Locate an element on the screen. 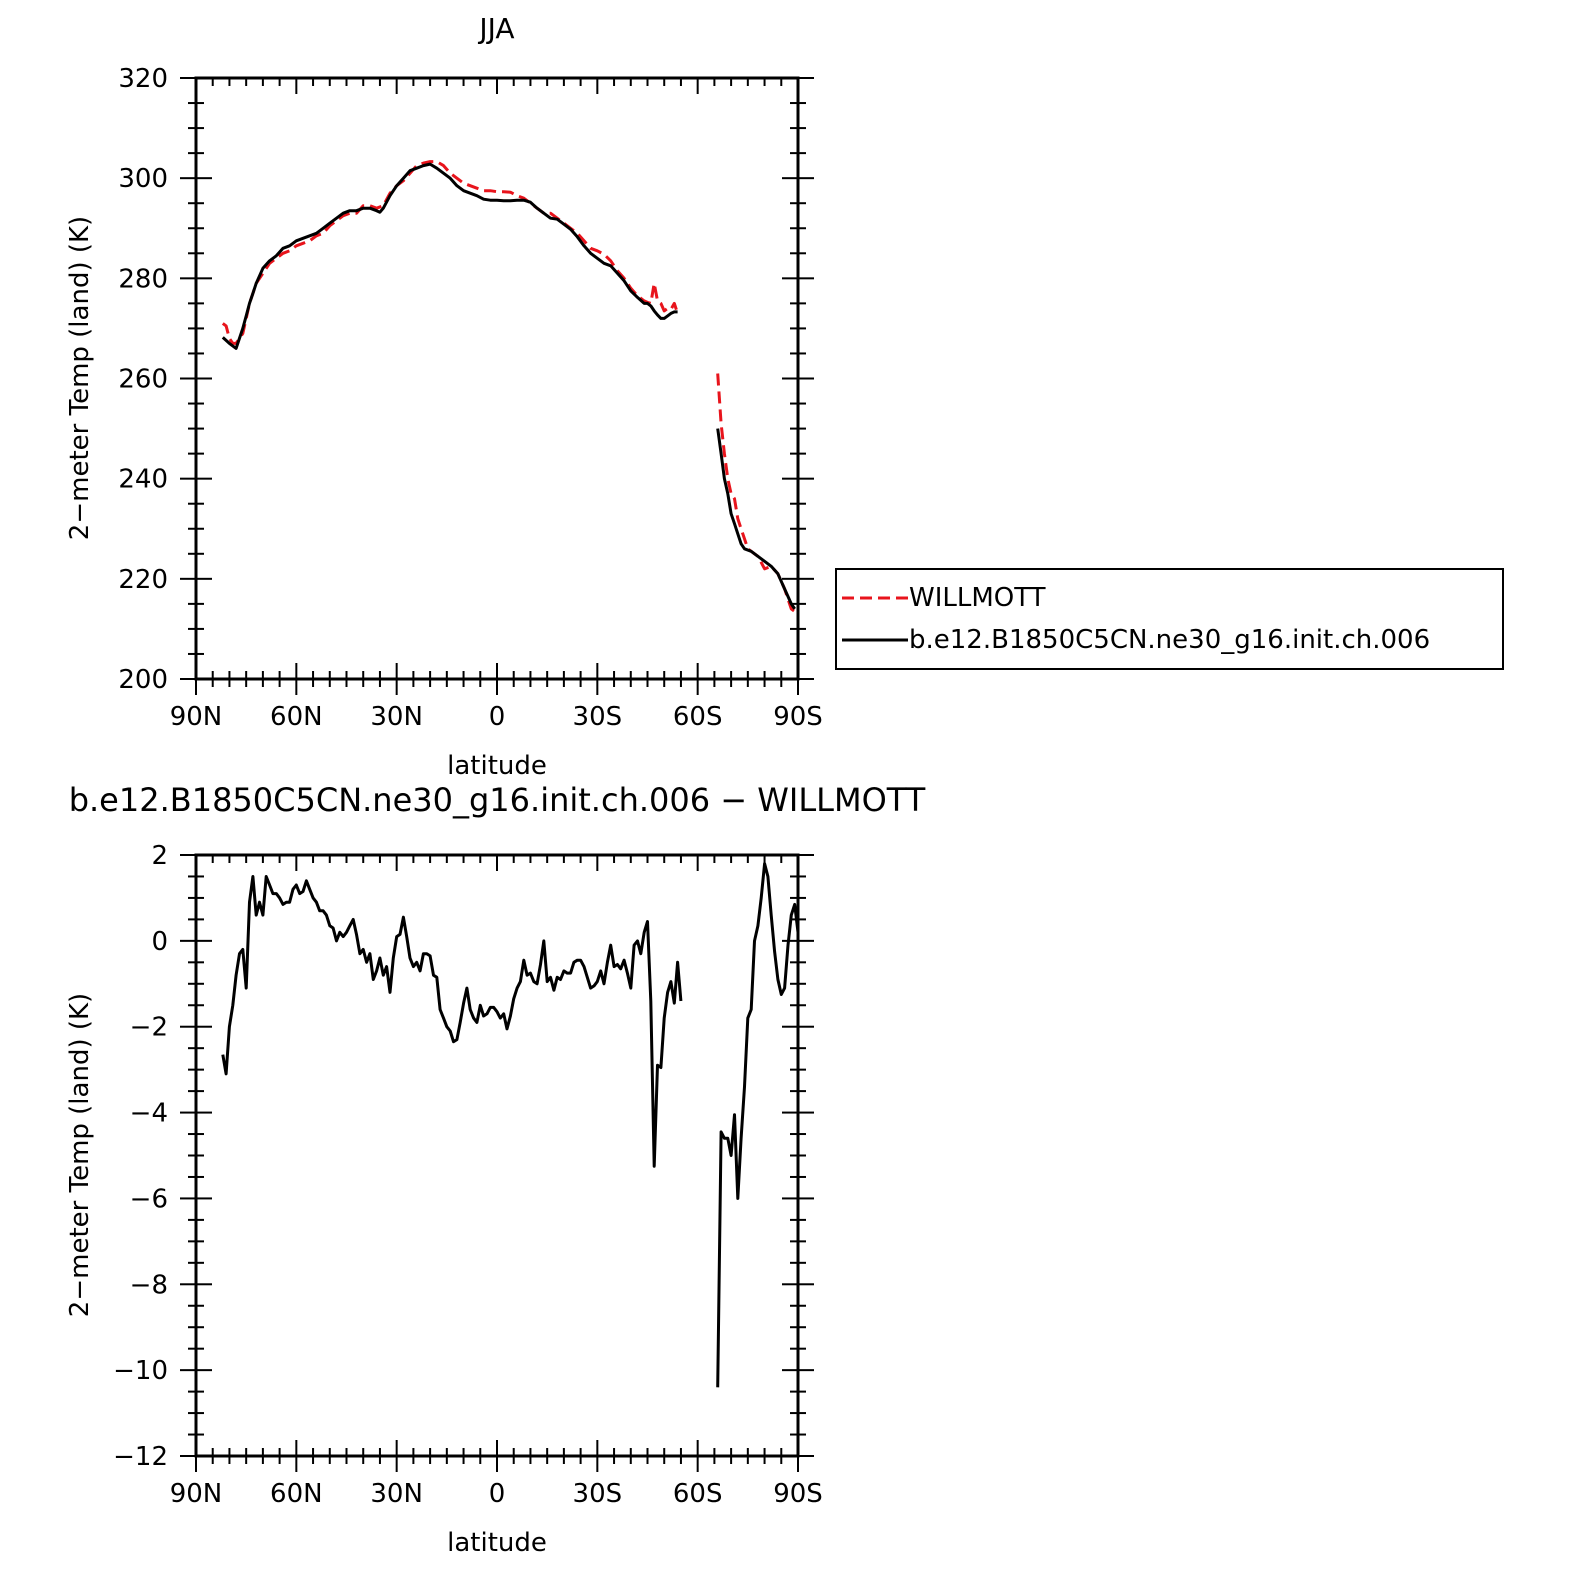  bottom-ytick-label: 0 is located at coordinates (159, 942).